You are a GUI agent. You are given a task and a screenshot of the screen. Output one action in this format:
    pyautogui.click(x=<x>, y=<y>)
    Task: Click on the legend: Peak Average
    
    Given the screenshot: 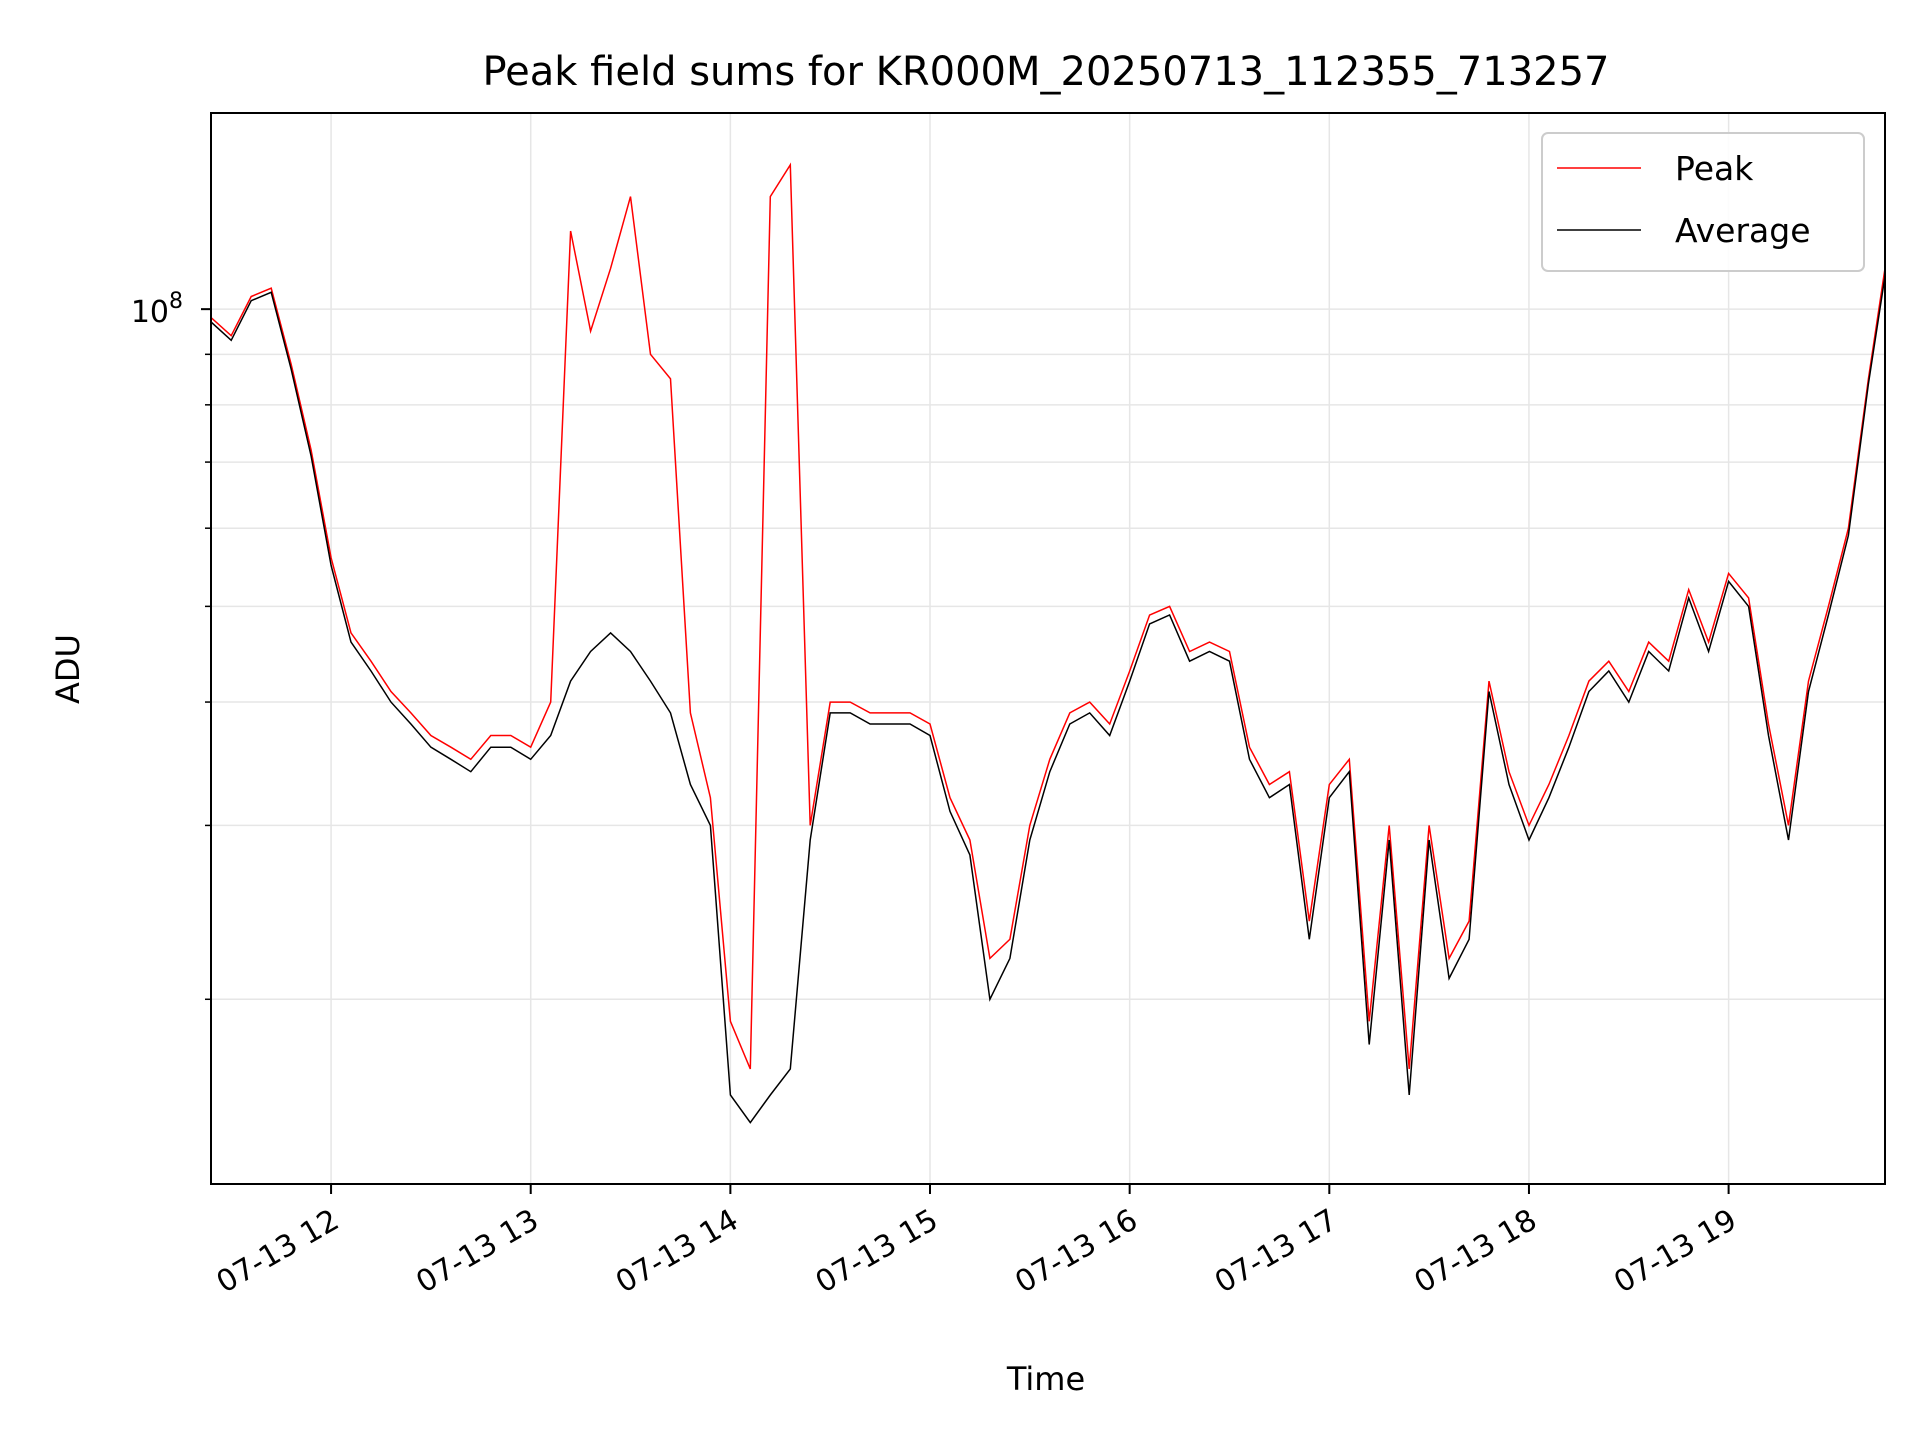 What is the action you would take?
    pyautogui.click(x=1703, y=202)
    